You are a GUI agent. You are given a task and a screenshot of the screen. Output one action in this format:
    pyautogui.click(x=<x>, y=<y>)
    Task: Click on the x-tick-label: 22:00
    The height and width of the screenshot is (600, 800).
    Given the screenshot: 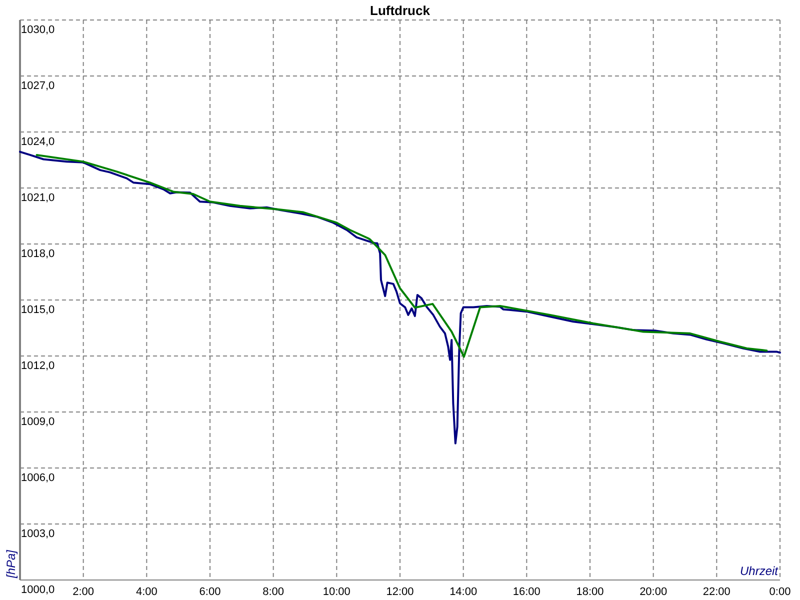 What is the action you would take?
    pyautogui.click(x=716, y=592)
    